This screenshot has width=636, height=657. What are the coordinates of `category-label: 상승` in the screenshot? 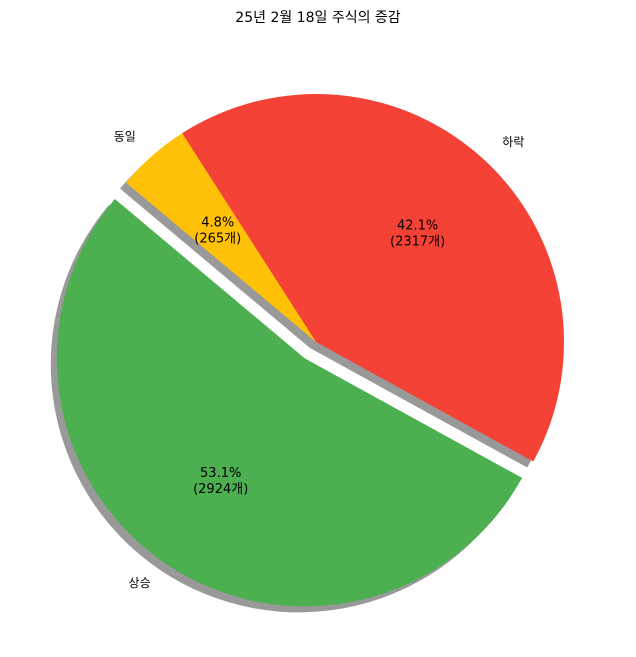 It's located at (140, 583).